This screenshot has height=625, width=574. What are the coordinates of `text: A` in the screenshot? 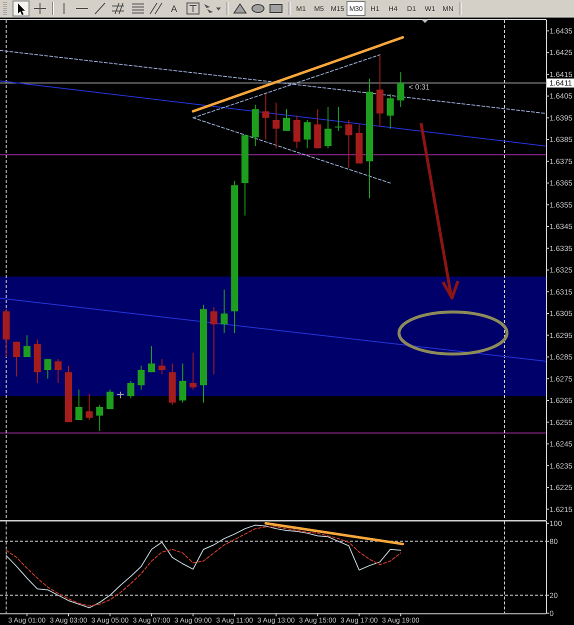 It's located at (174, 9).